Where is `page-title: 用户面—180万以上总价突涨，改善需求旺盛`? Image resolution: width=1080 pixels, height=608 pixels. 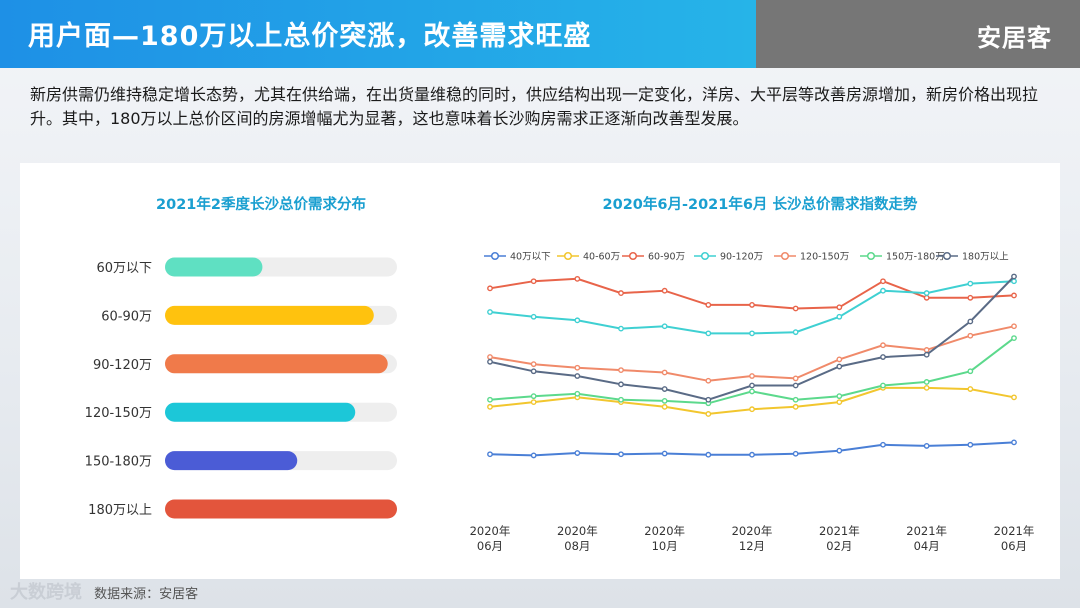
page-title: 用户面—180万以上总价突涨，改善需求旺盛 is located at coordinates (310, 36).